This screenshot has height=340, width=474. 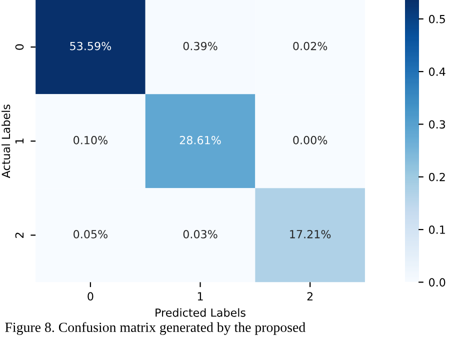 What do you see at coordinates (436, 19) in the screenshot?
I see `color-bar-label: 0.5` at bounding box center [436, 19].